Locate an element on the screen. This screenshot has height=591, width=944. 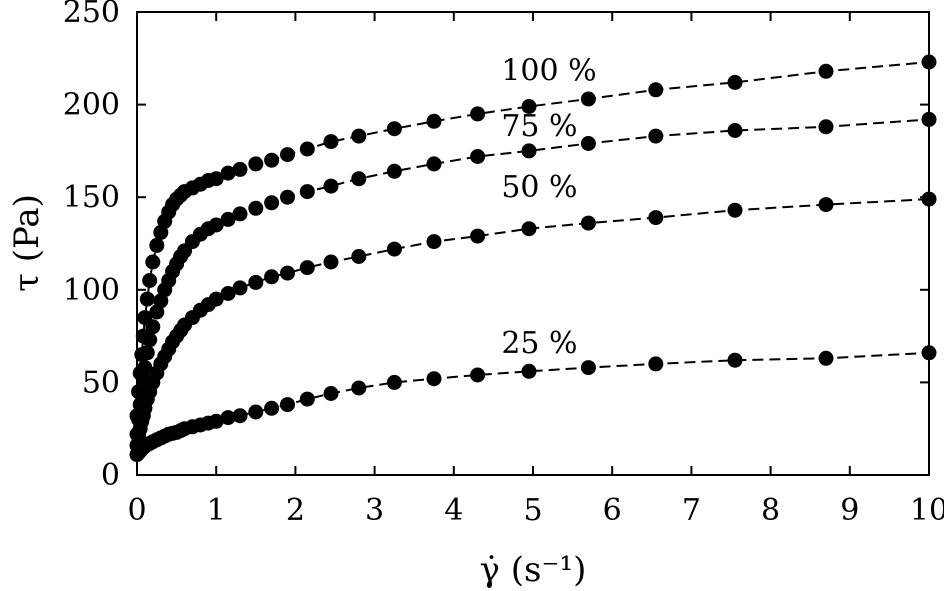
y-tick-label: 150 is located at coordinates (91, 197).